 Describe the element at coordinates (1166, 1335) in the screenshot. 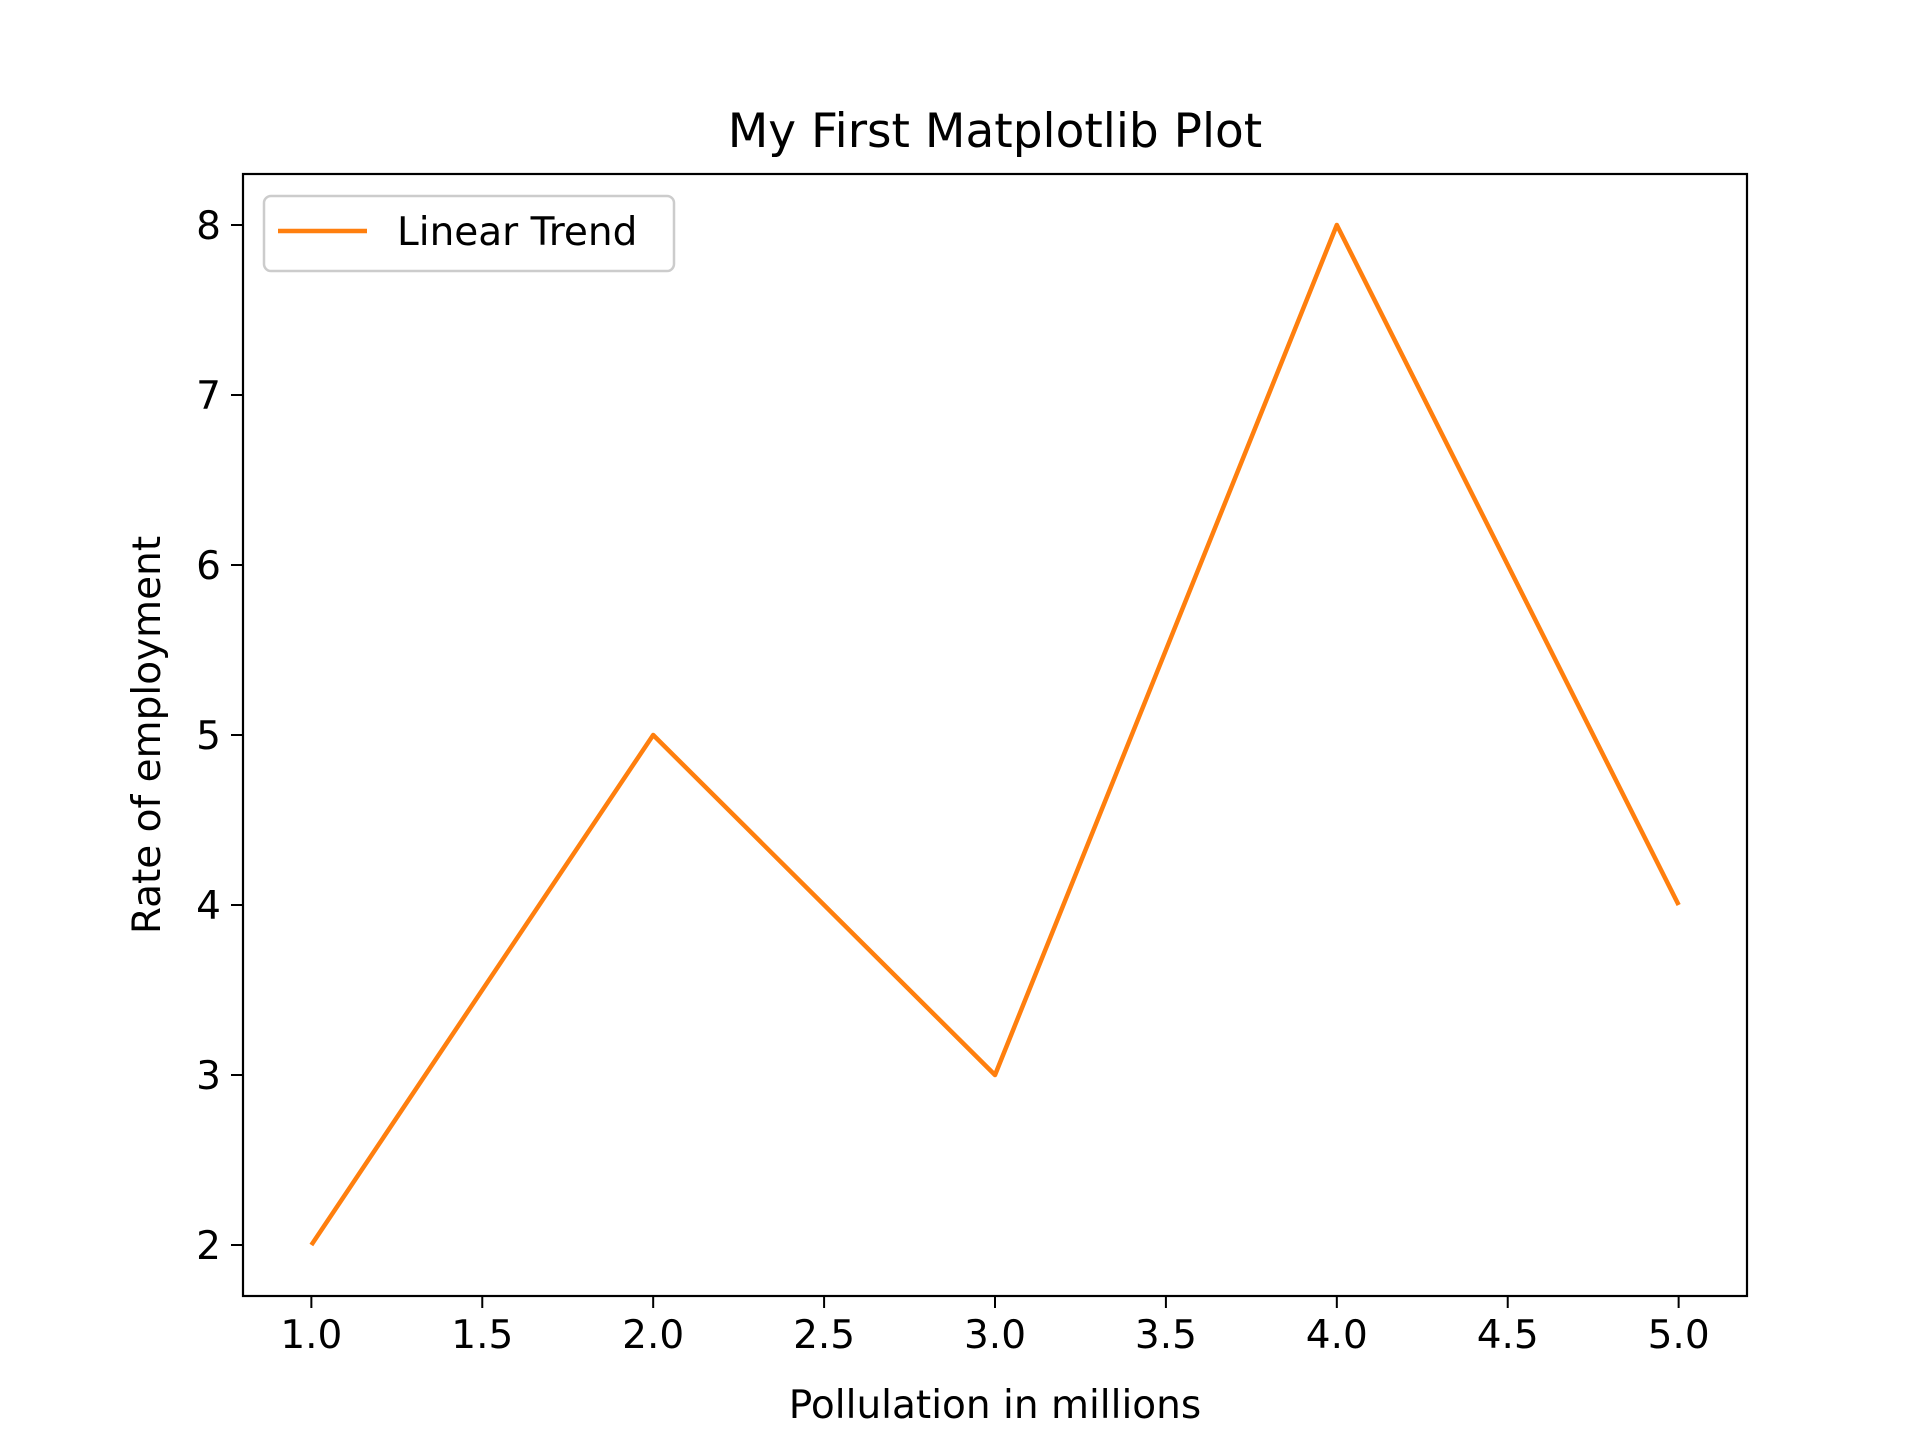

I see `x-tick-label: 3.5` at that location.